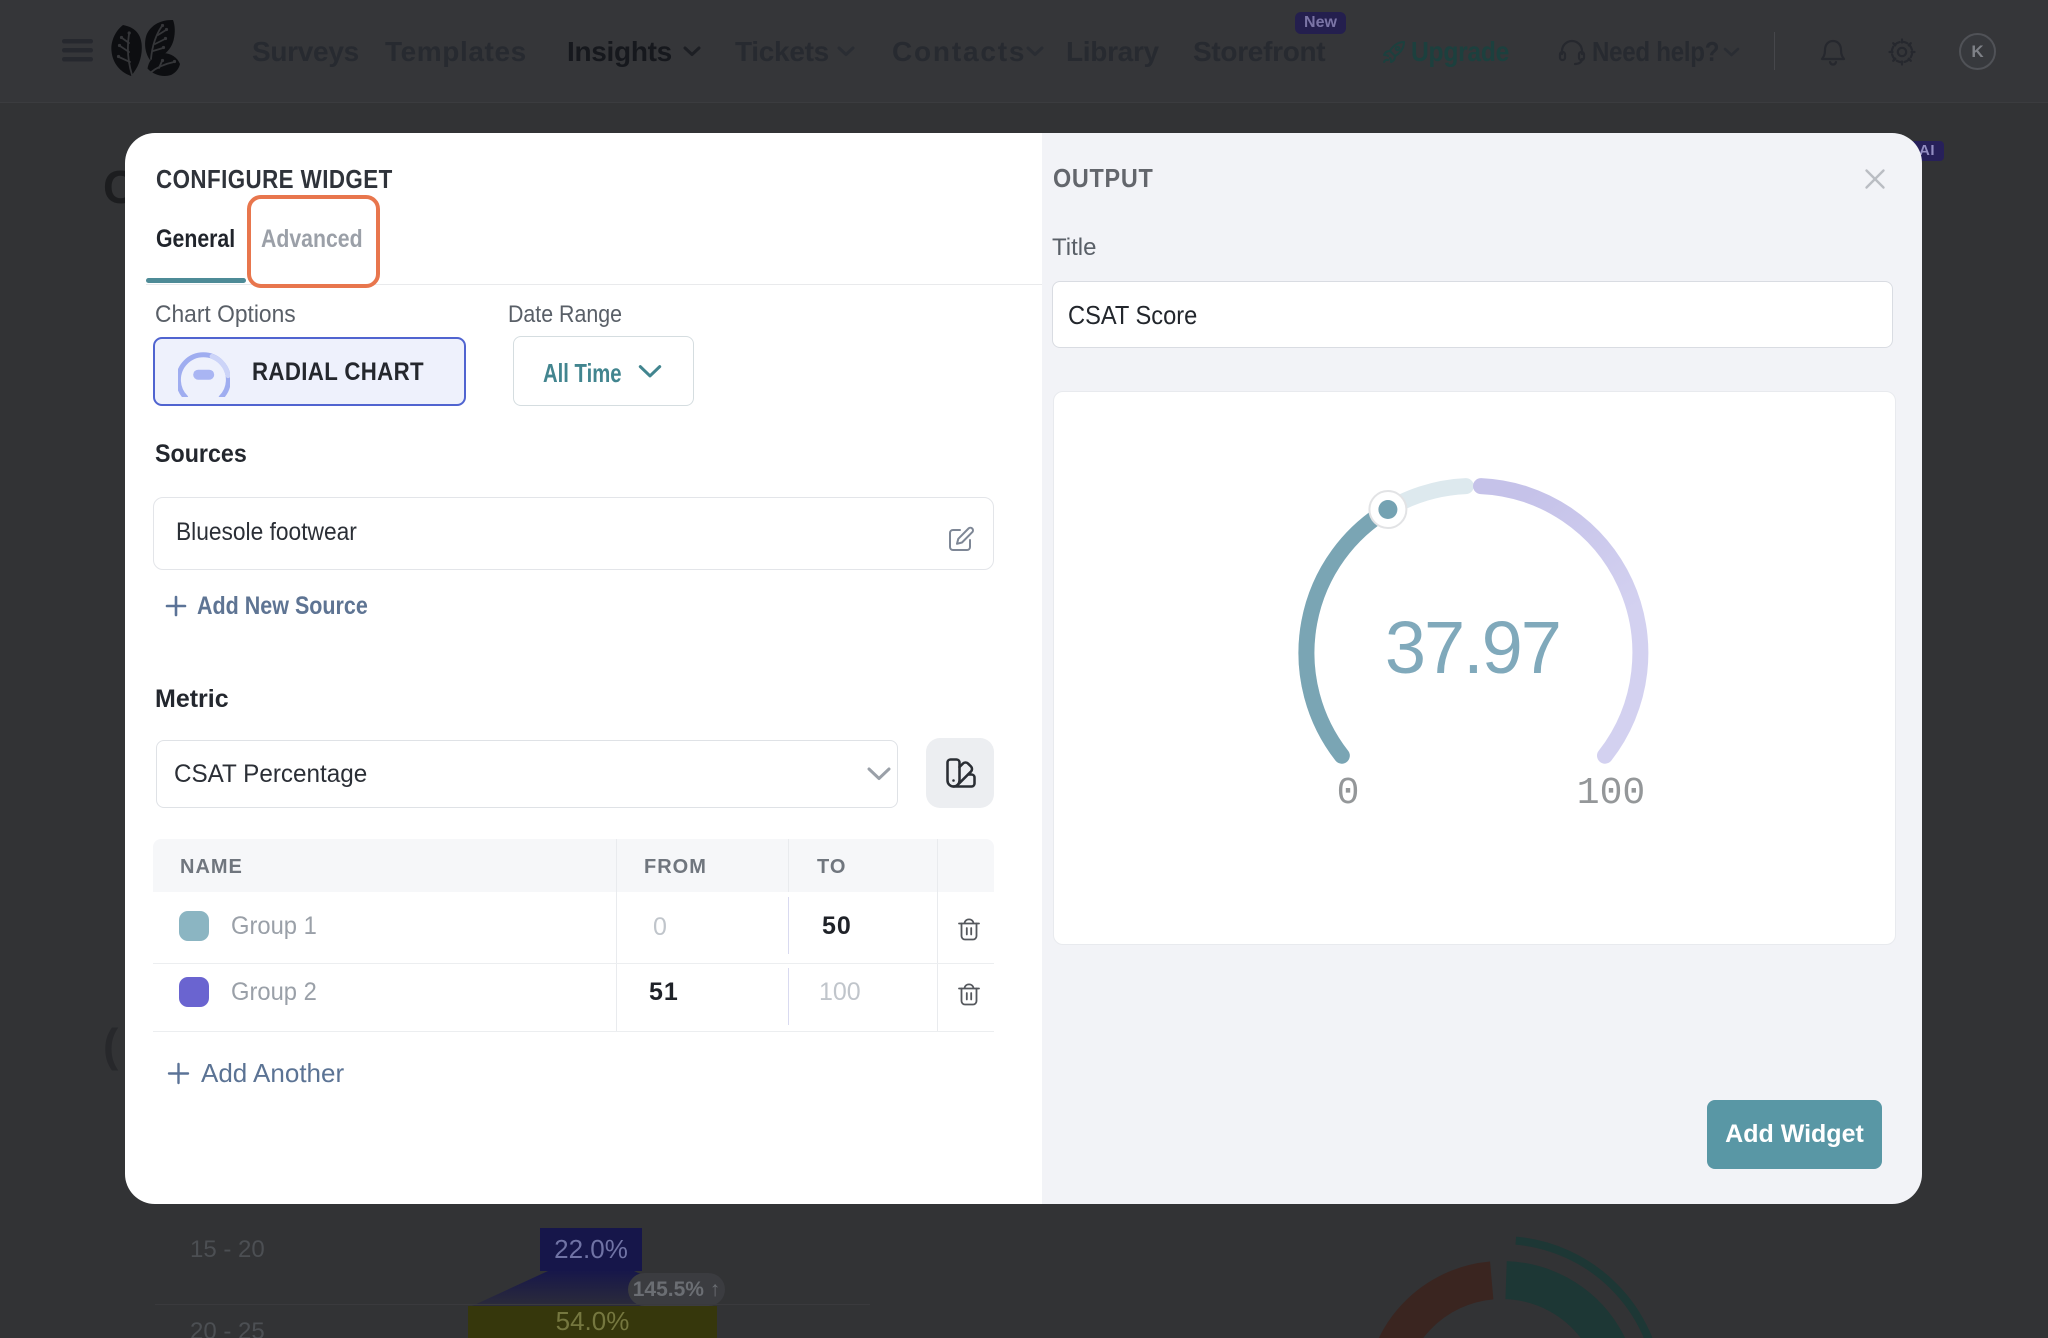 Image resolution: width=2048 pixels, height=1338 pixels. I want to click on svg-text: 0, so click(1347, 793).